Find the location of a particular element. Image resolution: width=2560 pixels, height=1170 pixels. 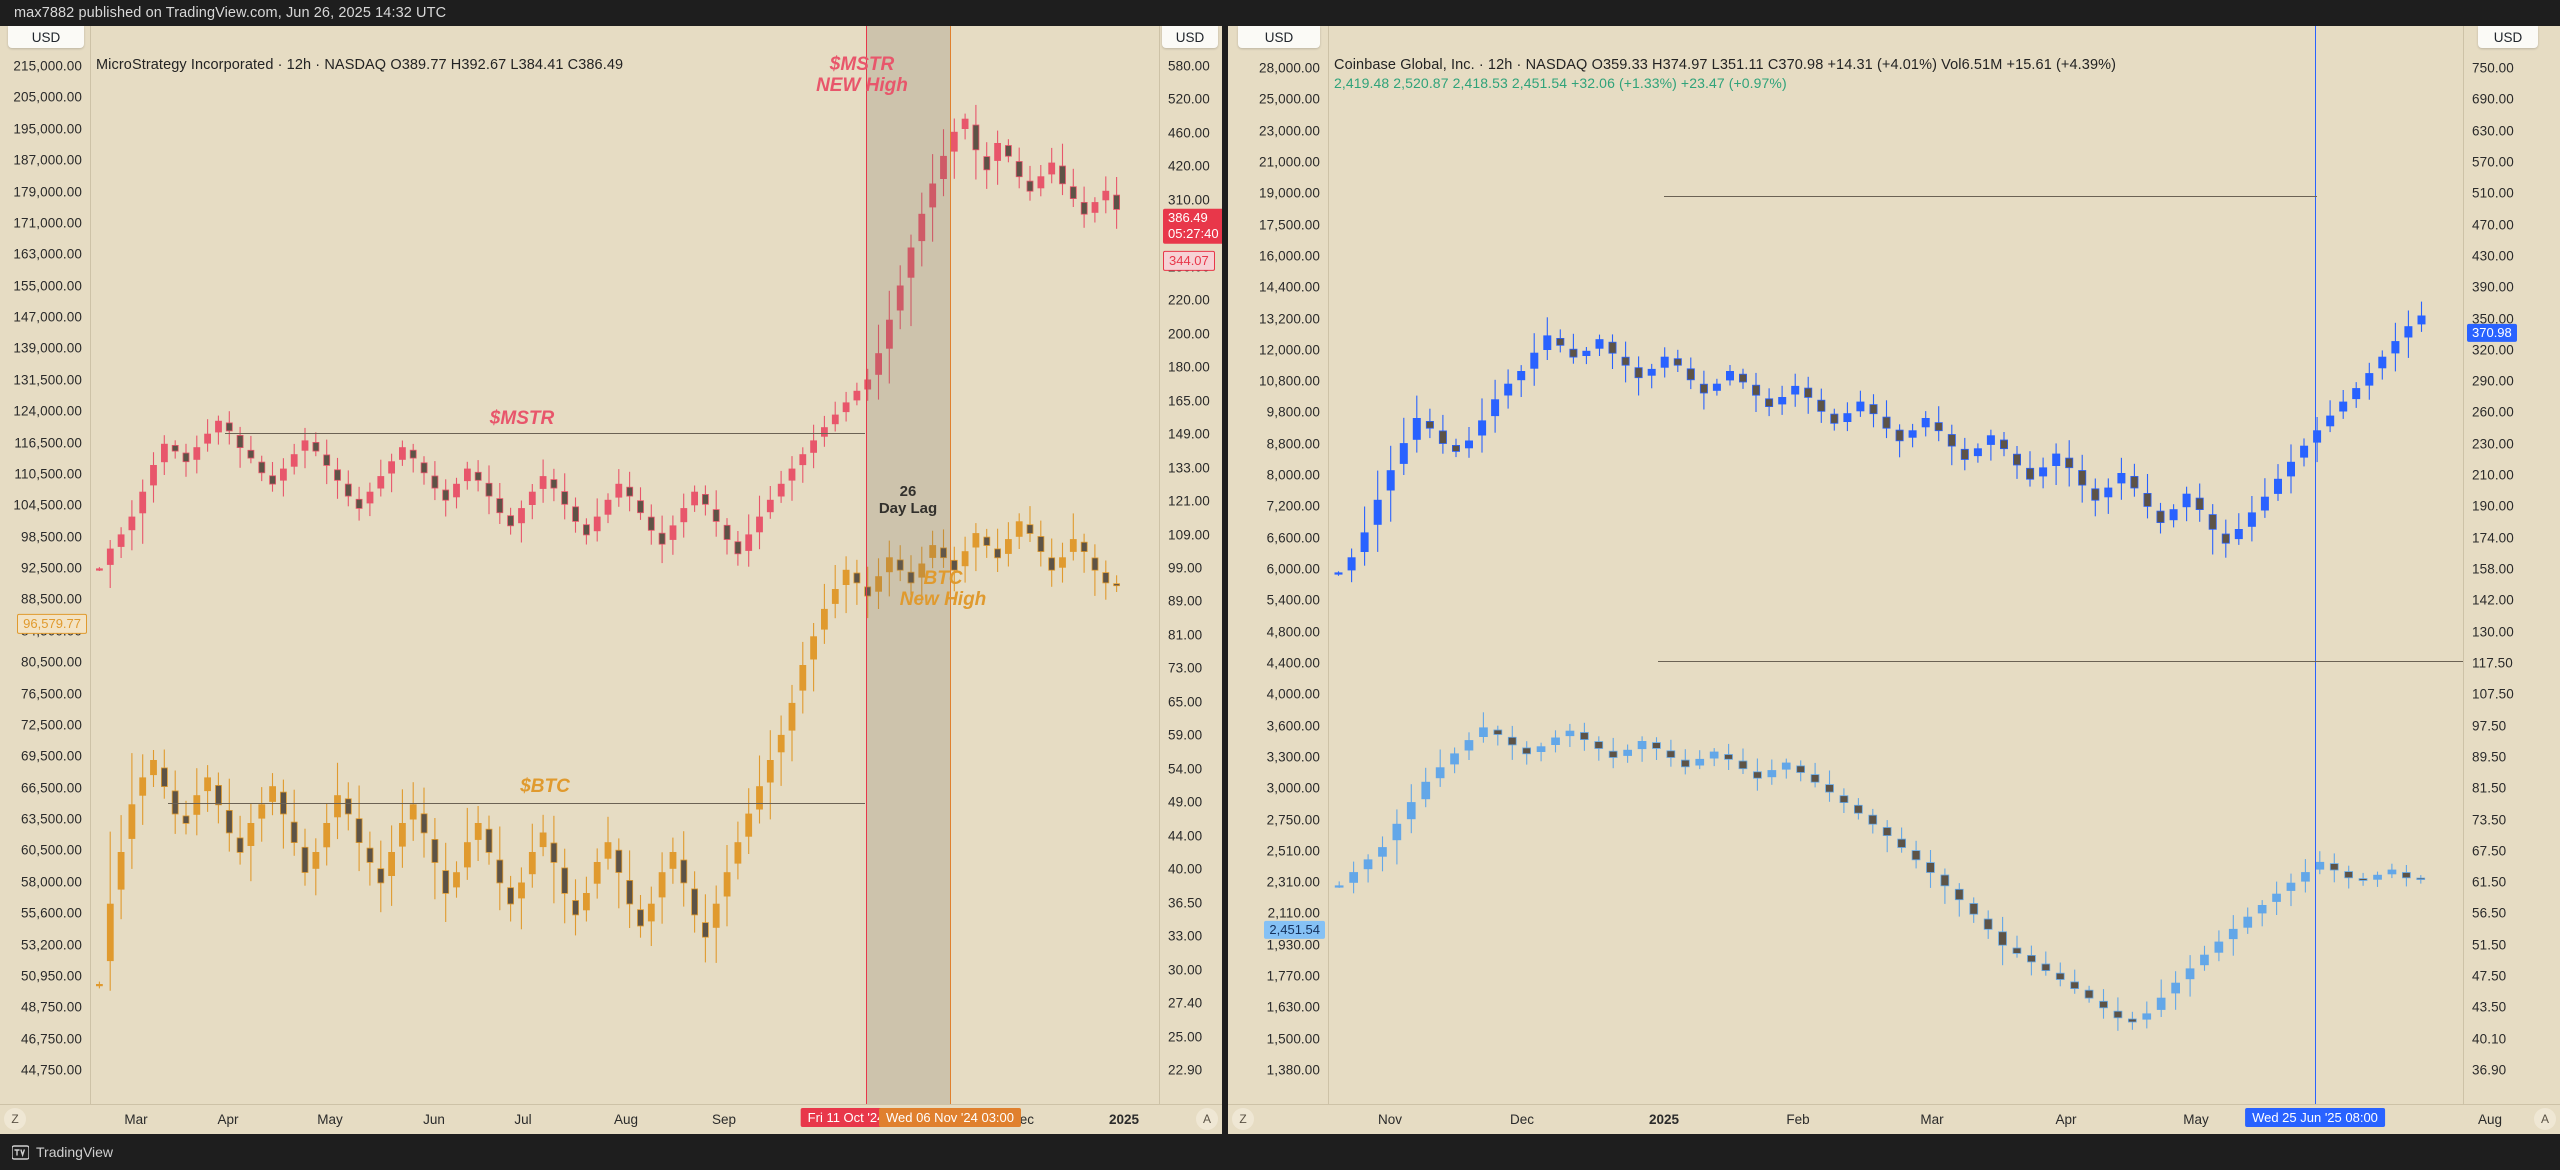

price-tick: 139,000.00 is located at coordinates (47, 348).